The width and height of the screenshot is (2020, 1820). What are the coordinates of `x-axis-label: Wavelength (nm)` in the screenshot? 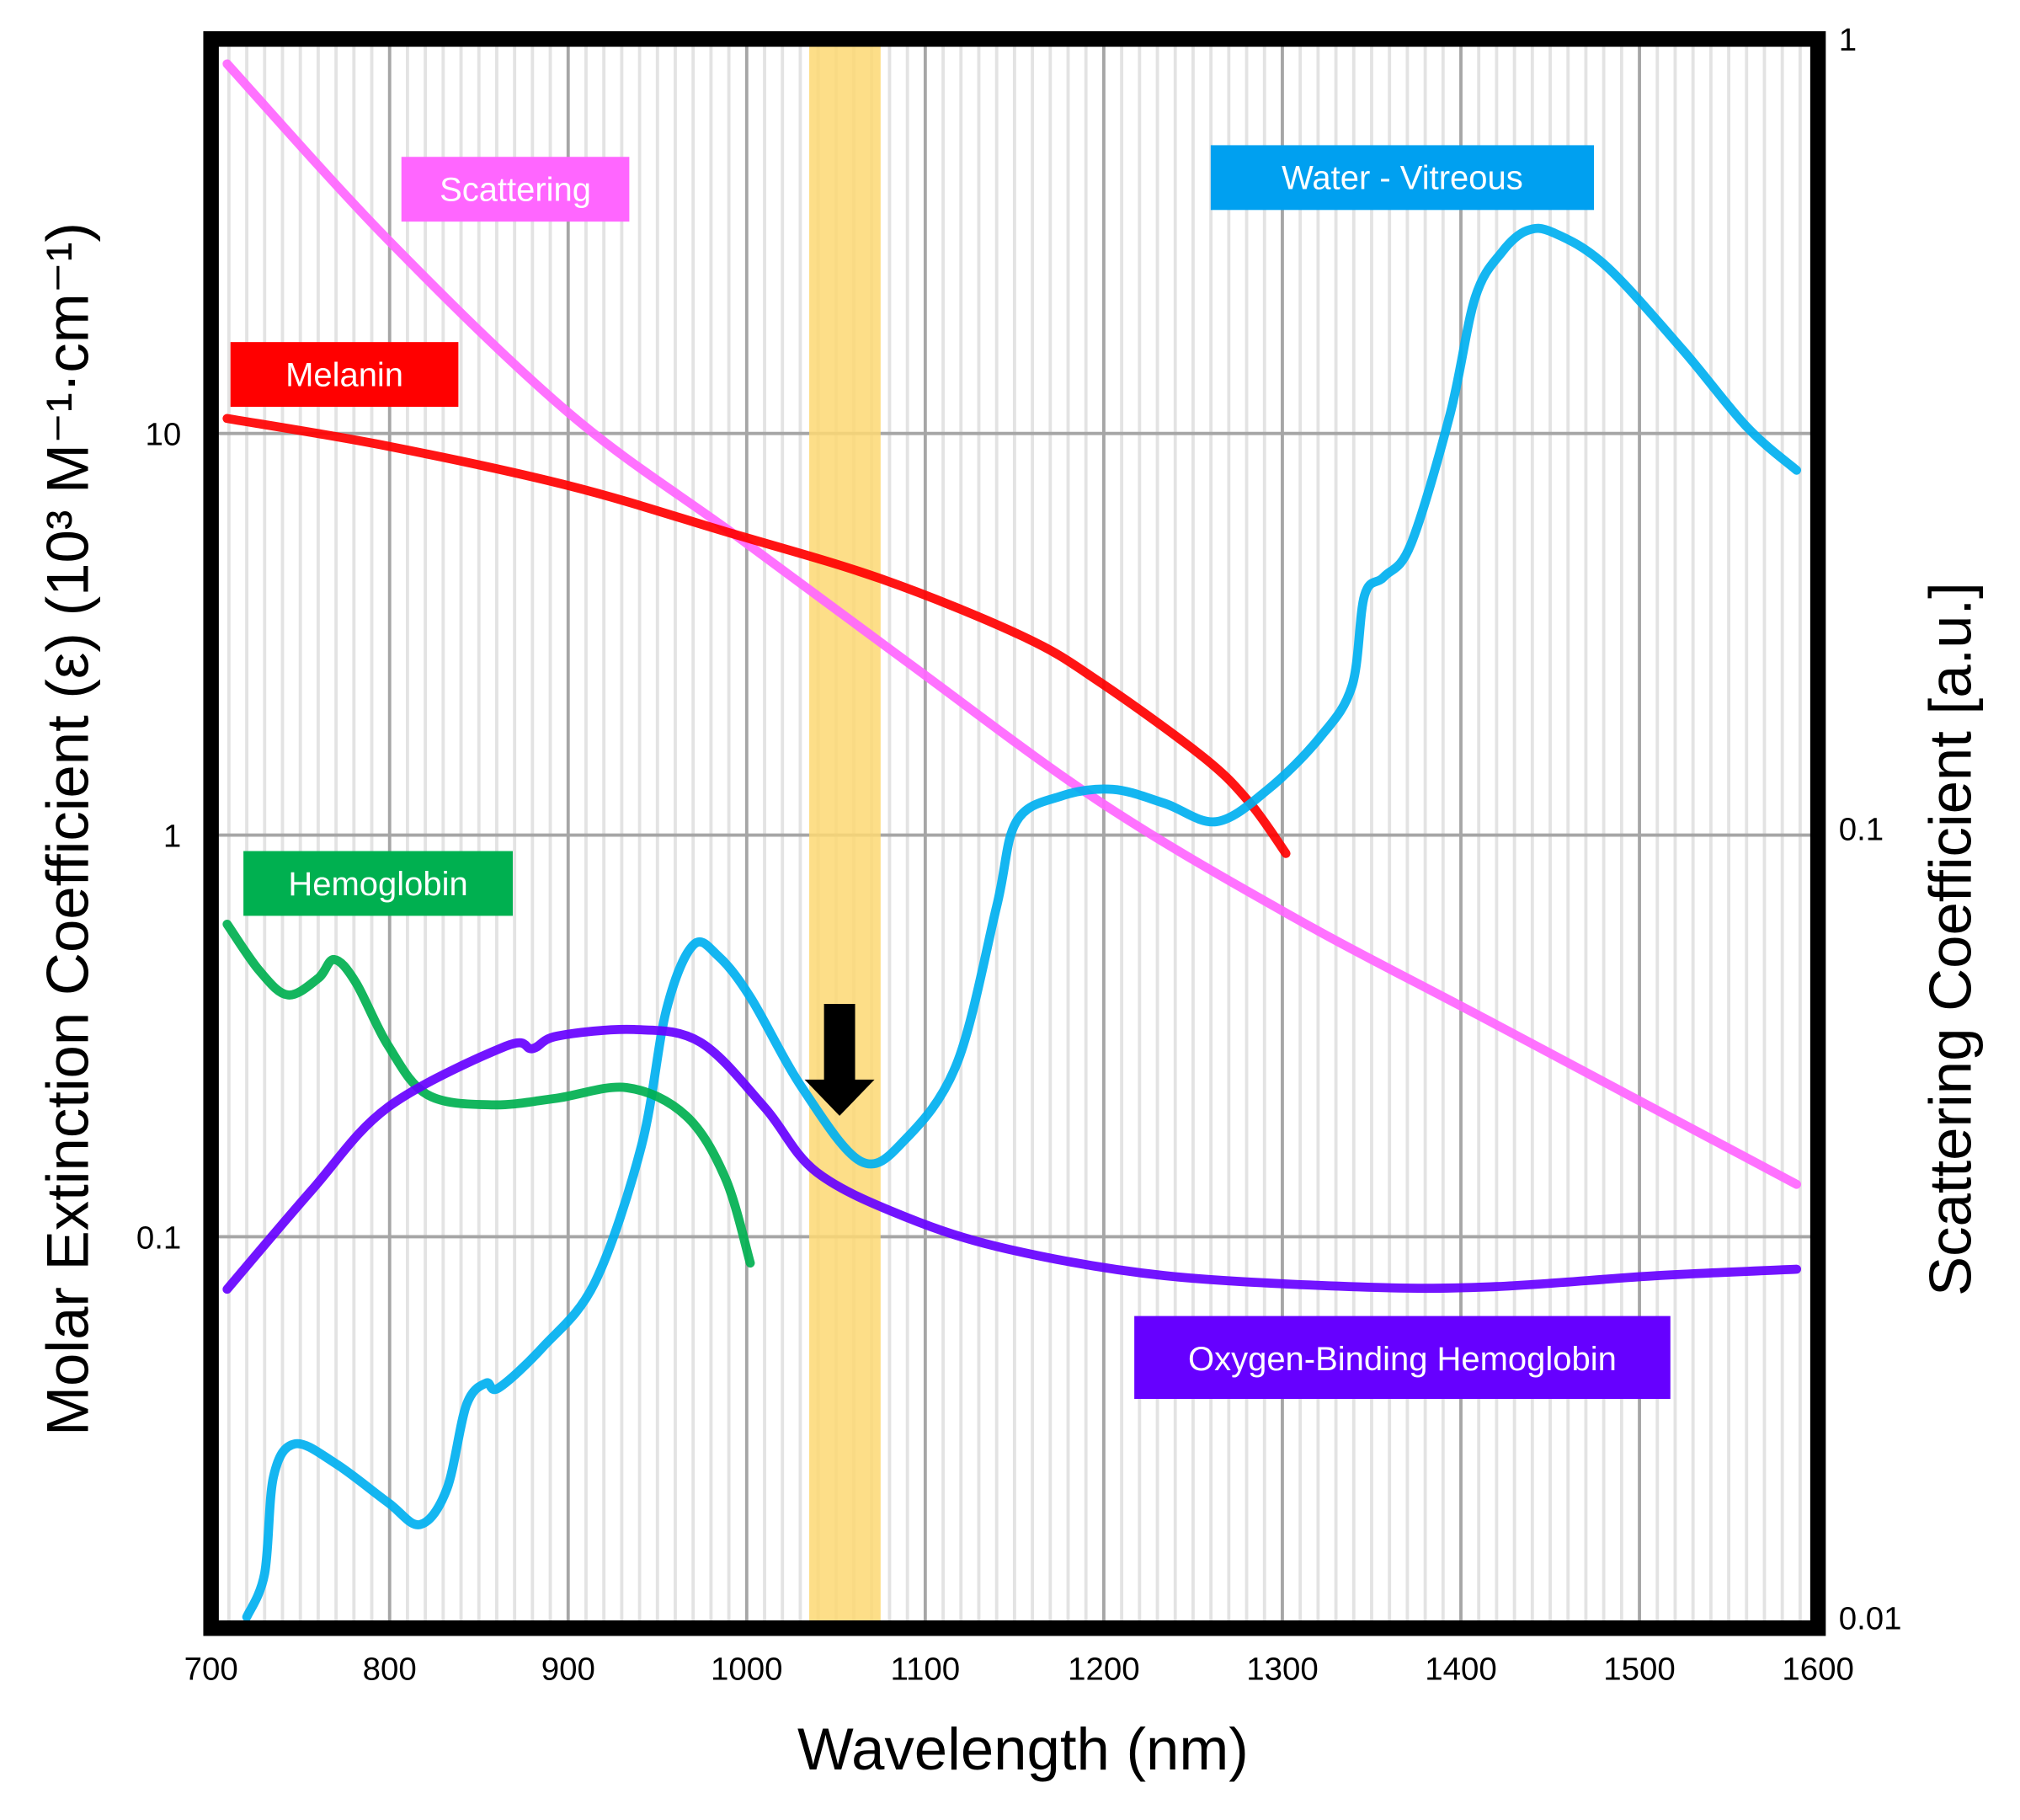 It's located at (1023, 1749).